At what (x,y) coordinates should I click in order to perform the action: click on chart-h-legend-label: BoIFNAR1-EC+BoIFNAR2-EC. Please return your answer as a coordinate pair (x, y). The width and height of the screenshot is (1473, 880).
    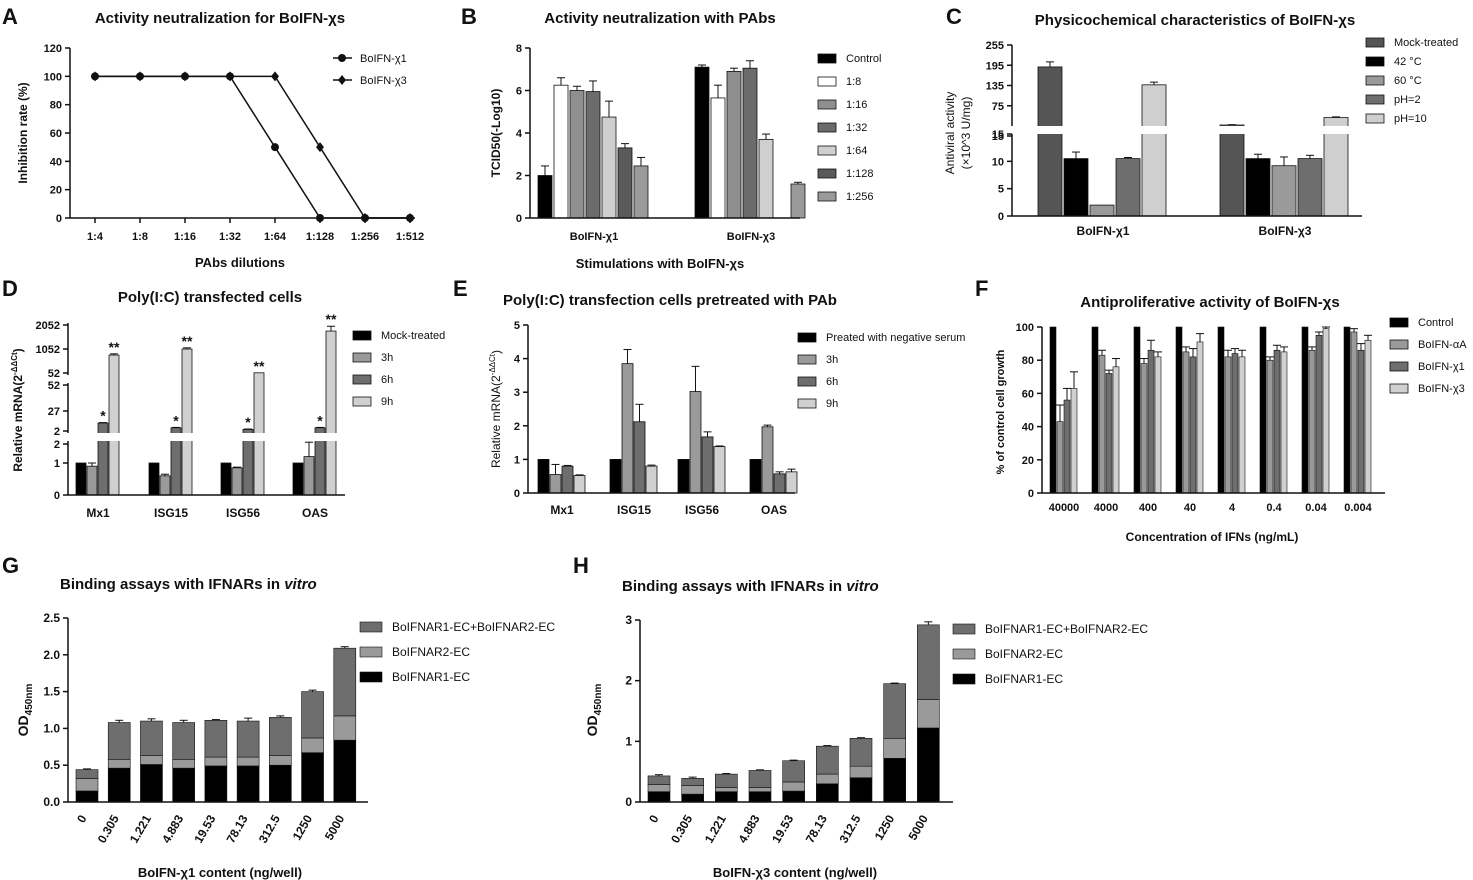
    Looking at the image, I should click on (1066, 629).